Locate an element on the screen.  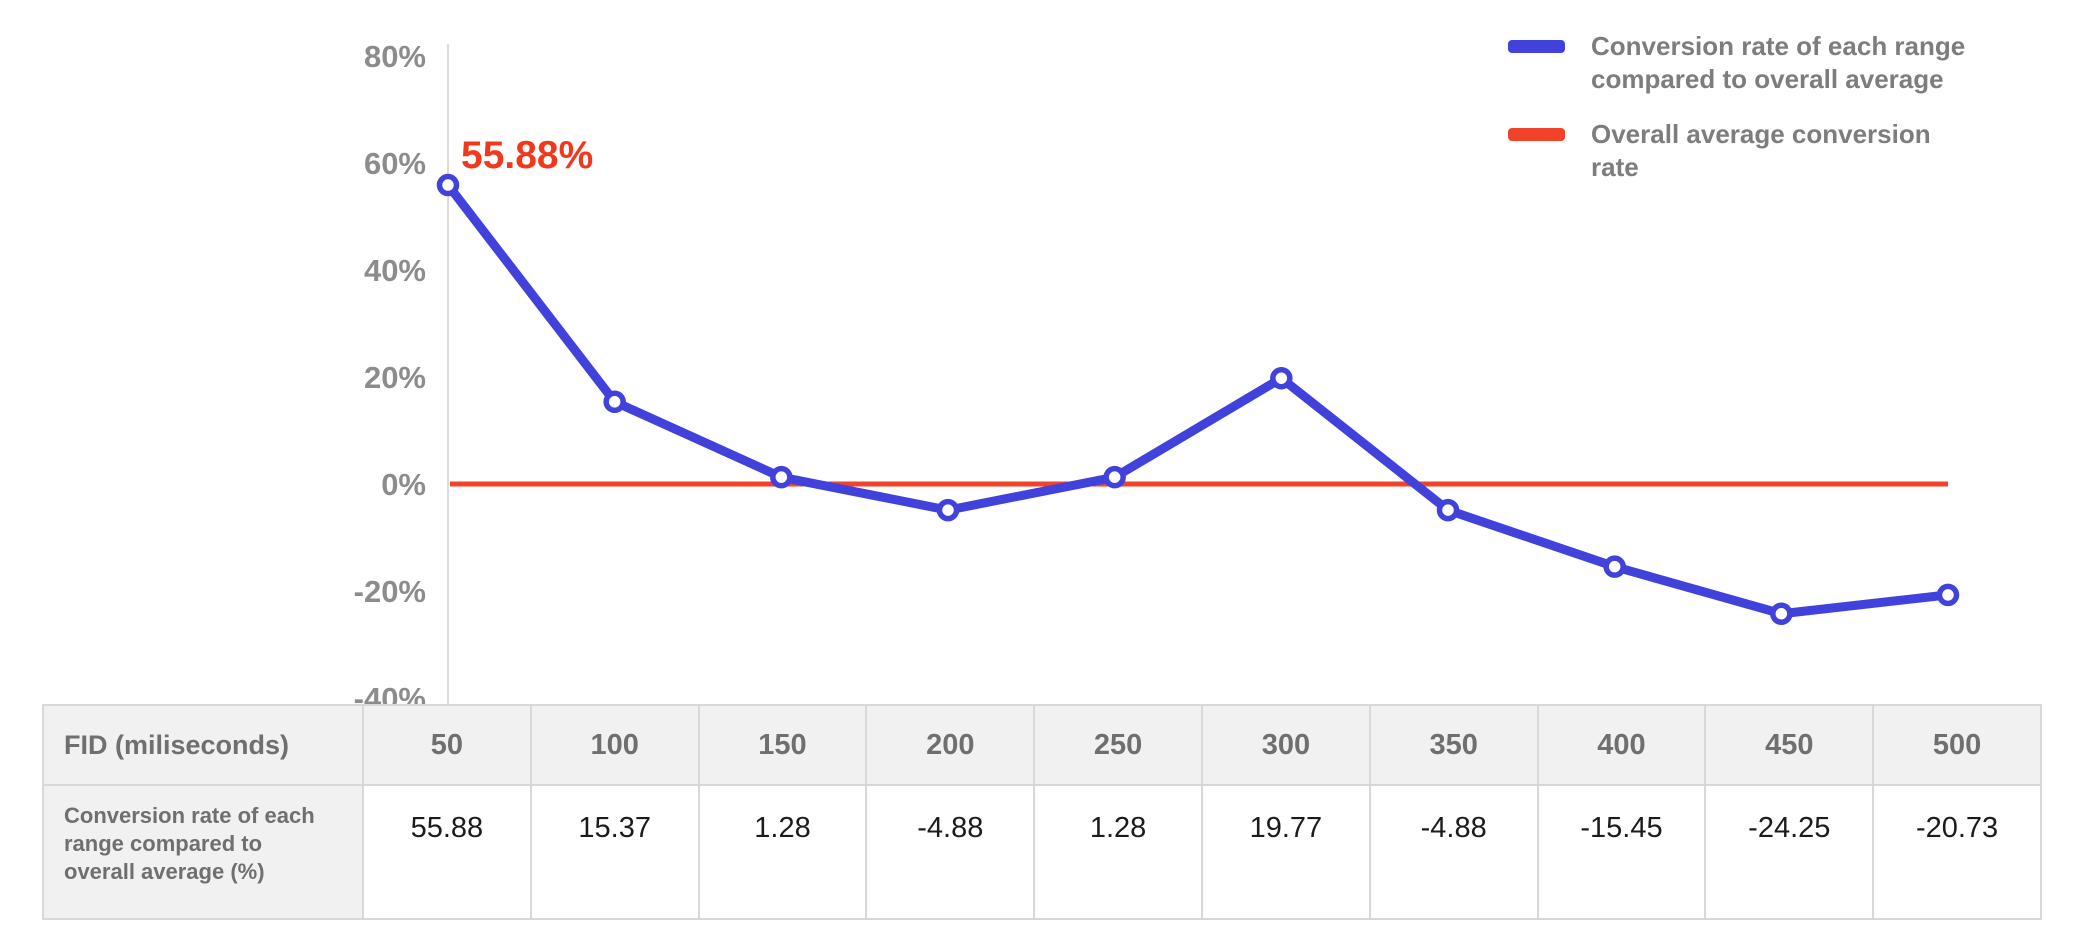
table-header-label: FID (miliseconds) is located at coordinates (203, 745).